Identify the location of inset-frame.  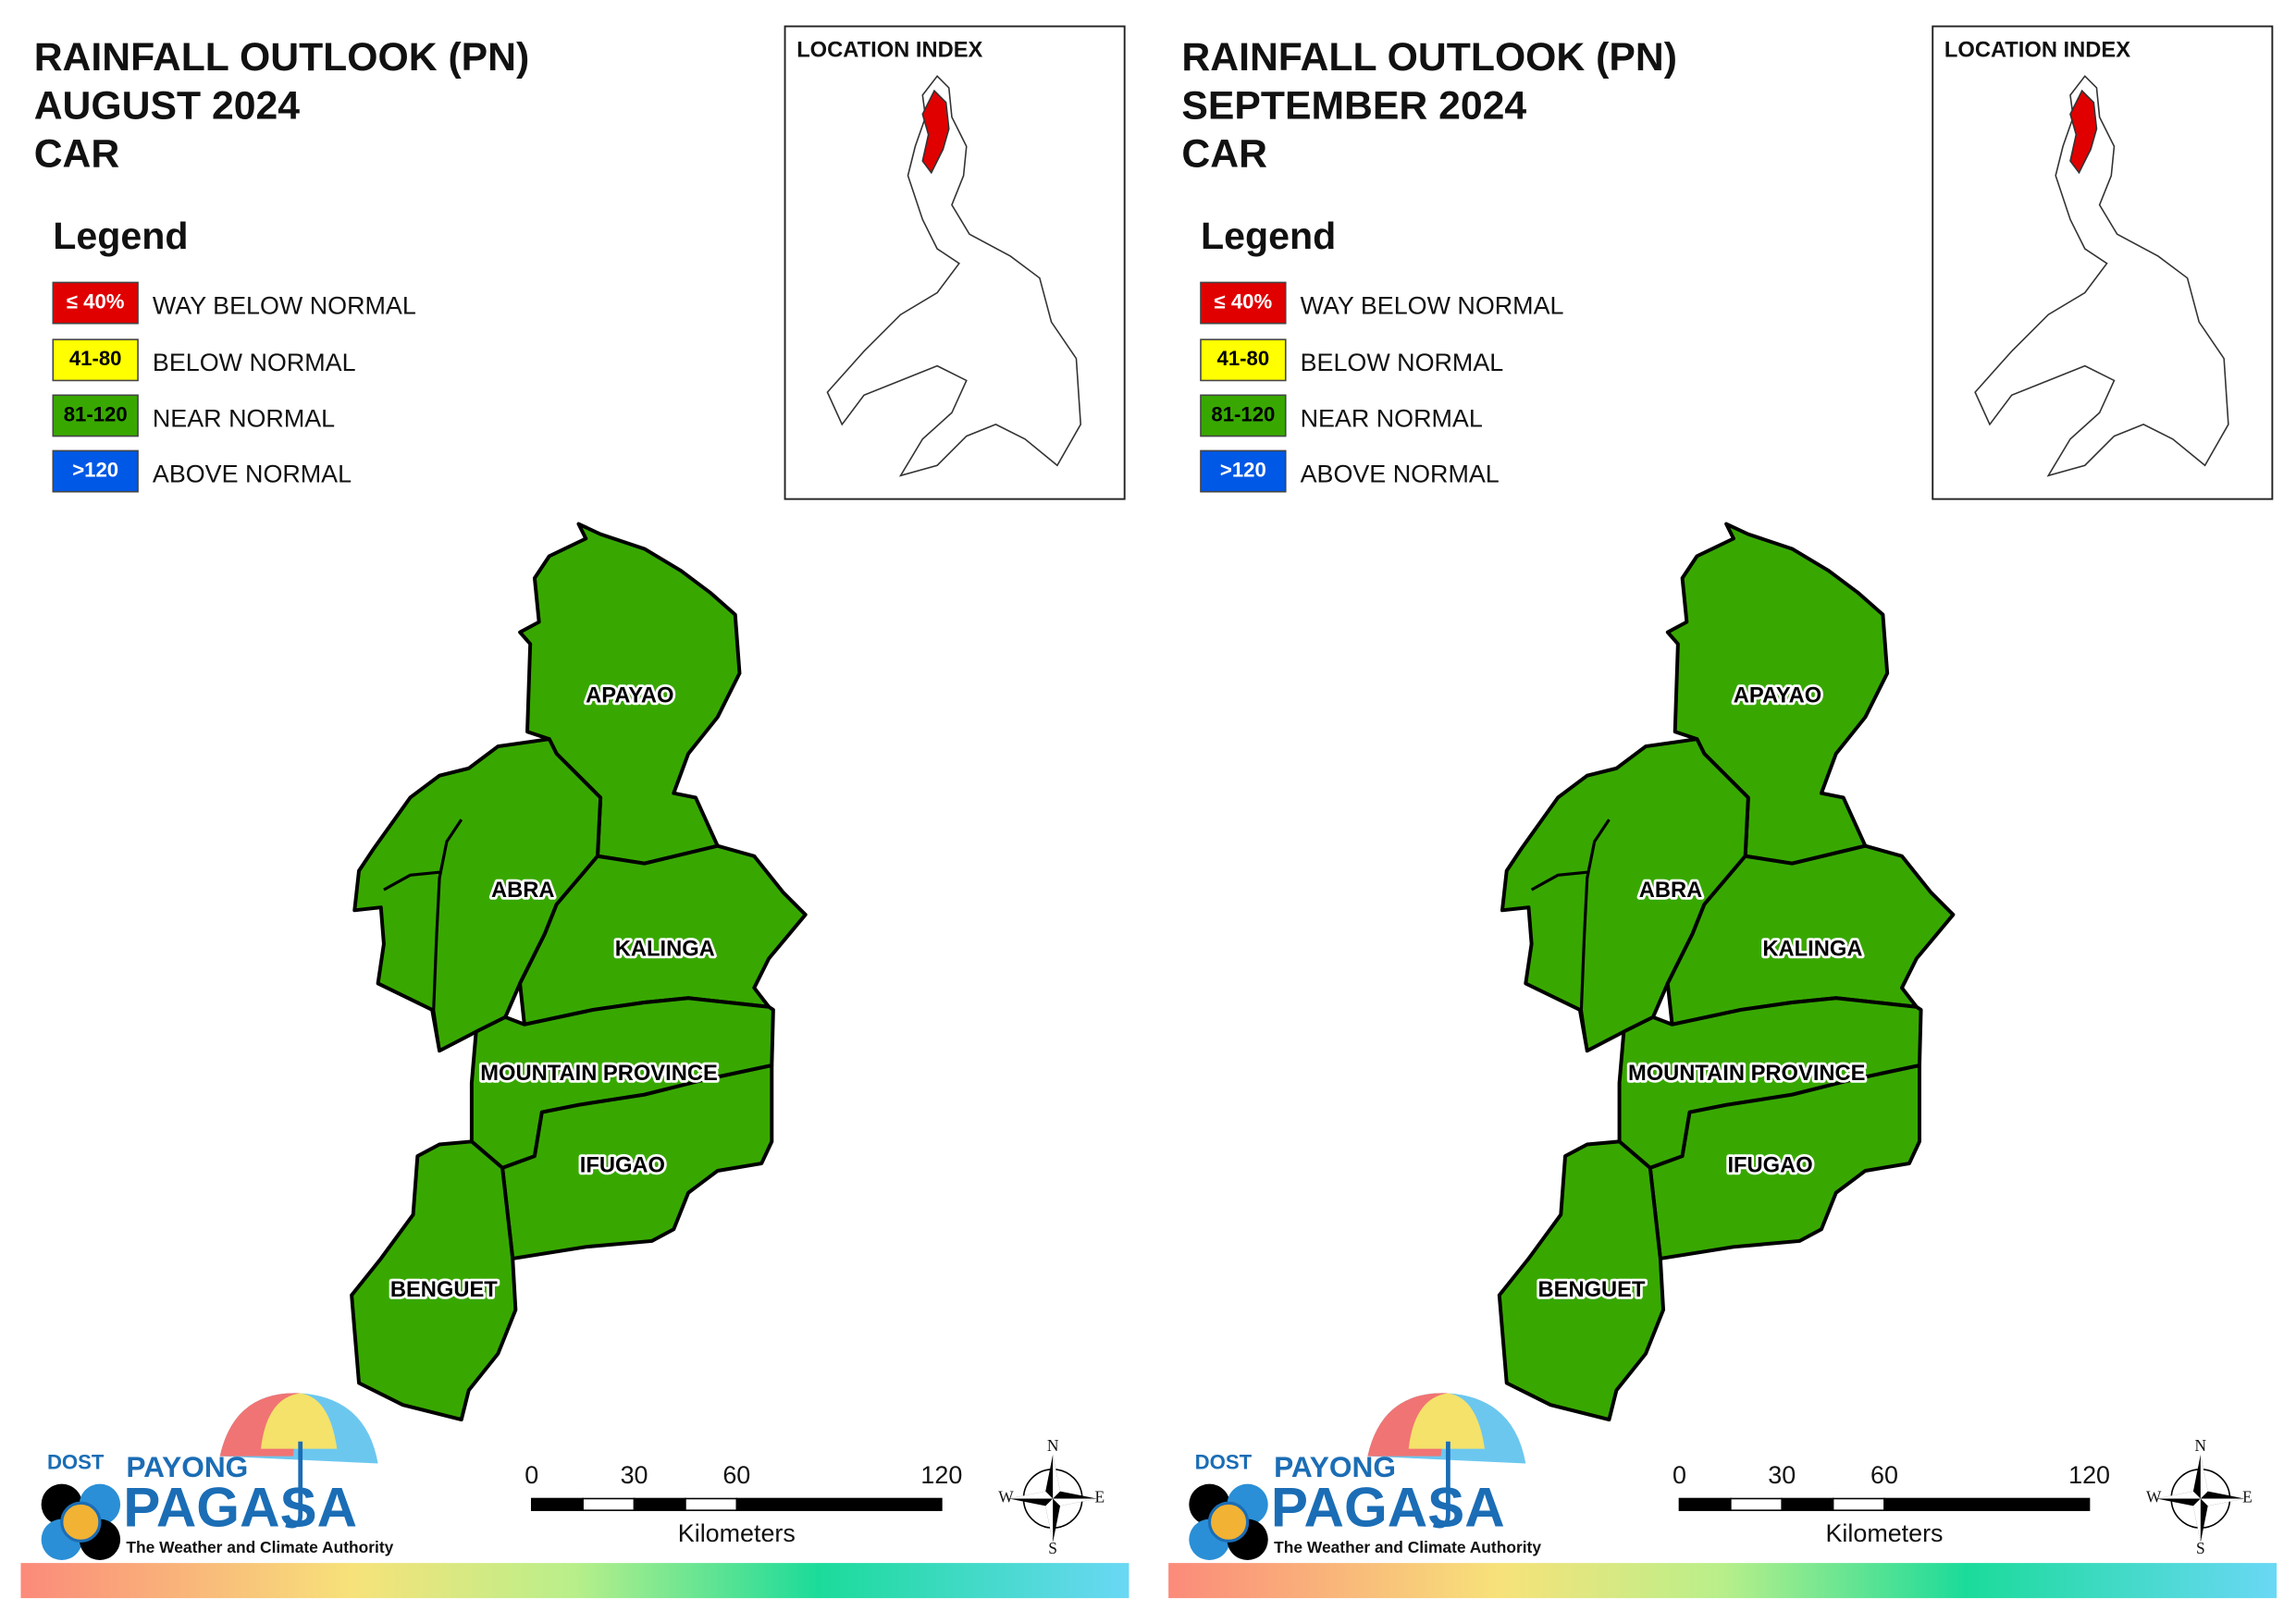
(2103, 262).